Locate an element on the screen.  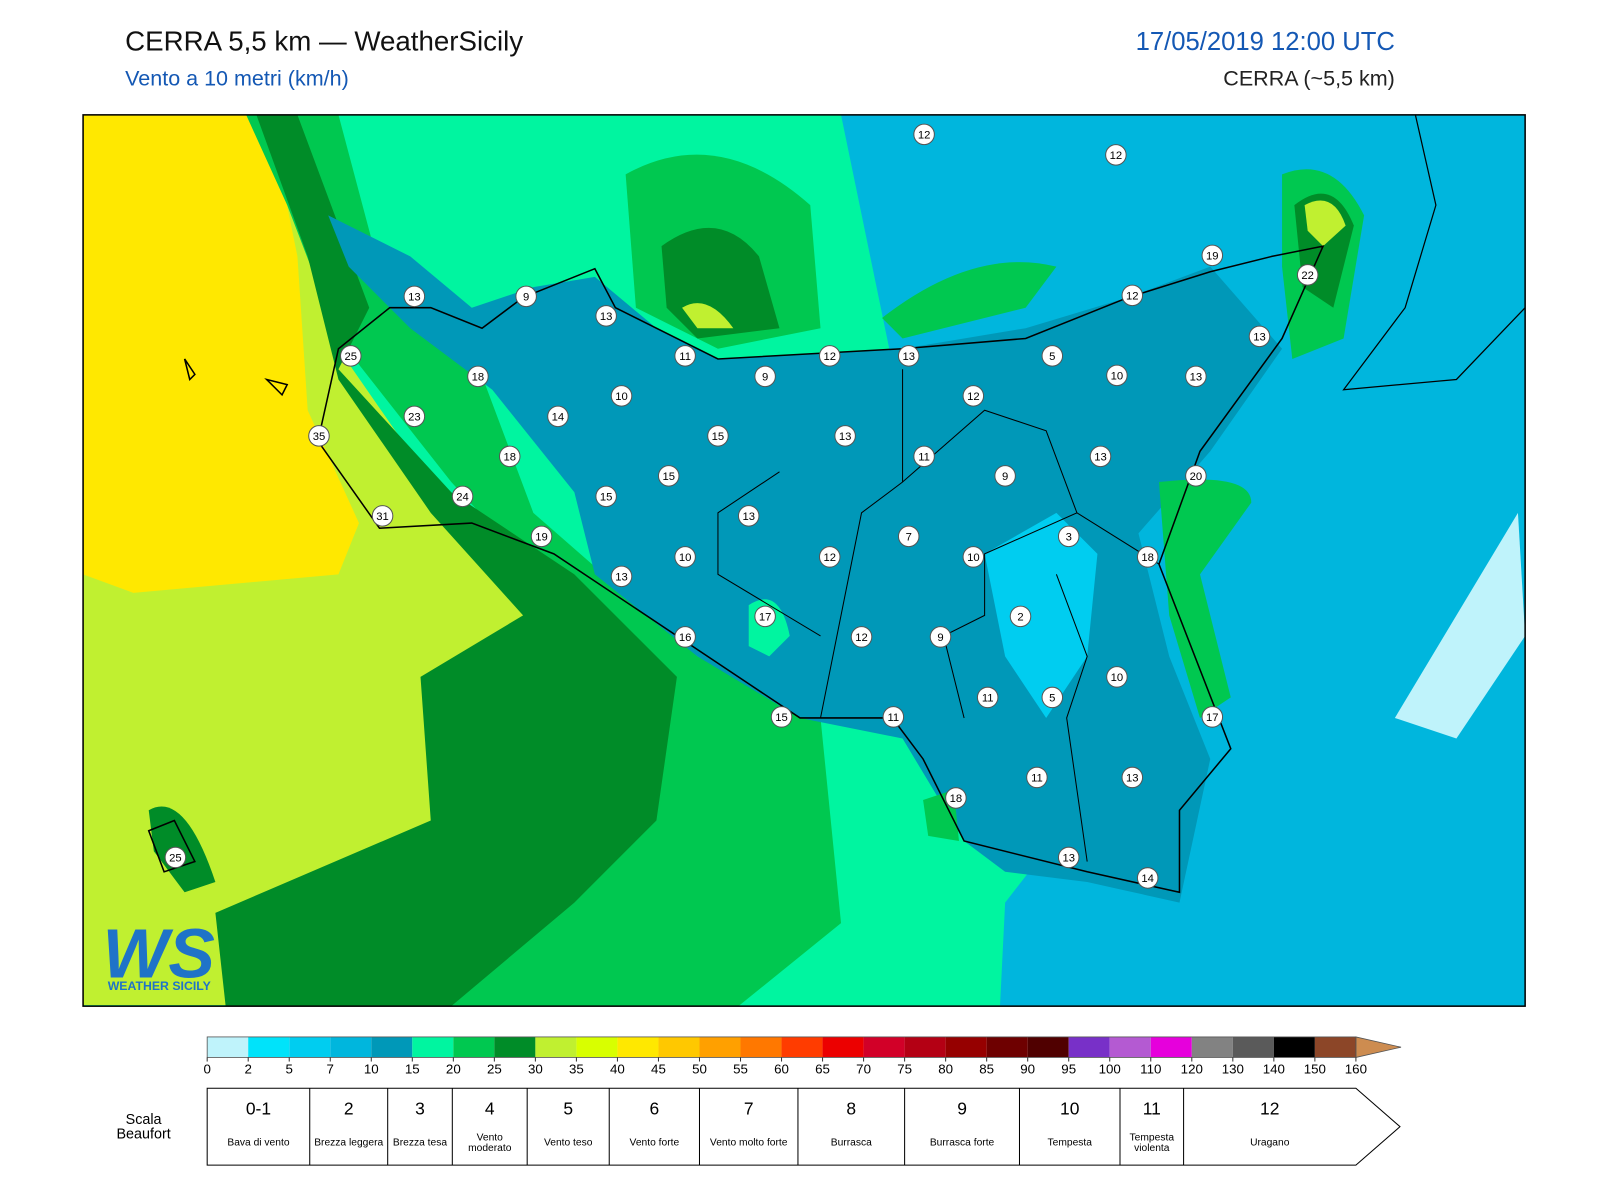
model: CERRA (~5,5 km) is located at coordinates (1309, 79).